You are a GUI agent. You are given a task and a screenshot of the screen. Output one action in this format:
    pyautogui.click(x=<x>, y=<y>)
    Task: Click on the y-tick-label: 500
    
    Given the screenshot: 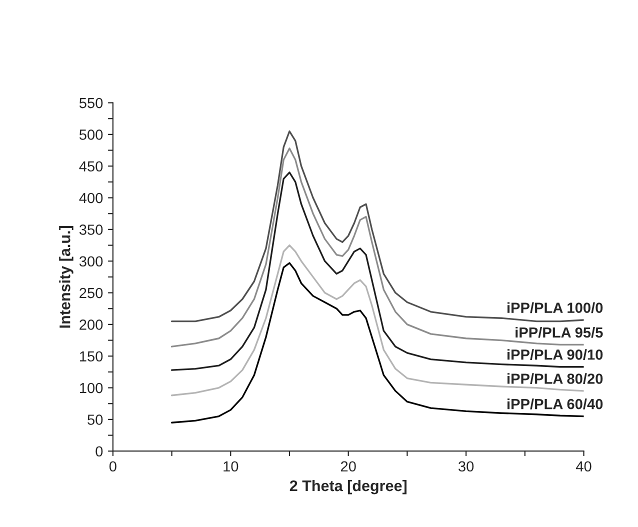 What is the action you would take?
    pyautogui.click(x=91, y=135)
    